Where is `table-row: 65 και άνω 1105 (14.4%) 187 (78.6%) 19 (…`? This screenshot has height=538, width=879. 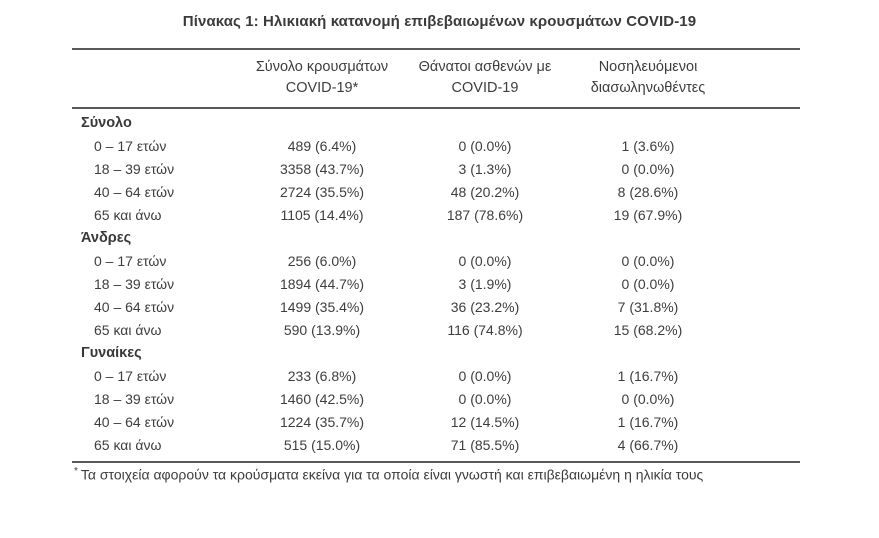 table-row: 65 και άνω 1105 (14.4%) 187 (78.6%) 19 (… is located at coordinates (436, 215).